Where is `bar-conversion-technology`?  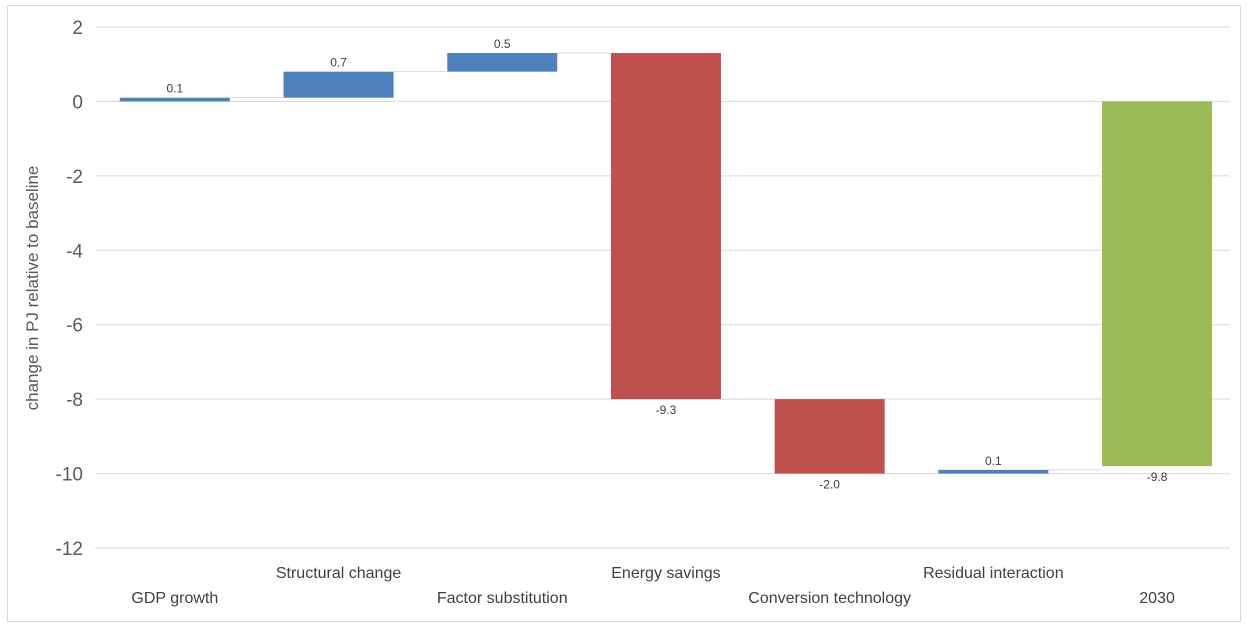
bar-conversion-technology is located at coordinates (829, 436).